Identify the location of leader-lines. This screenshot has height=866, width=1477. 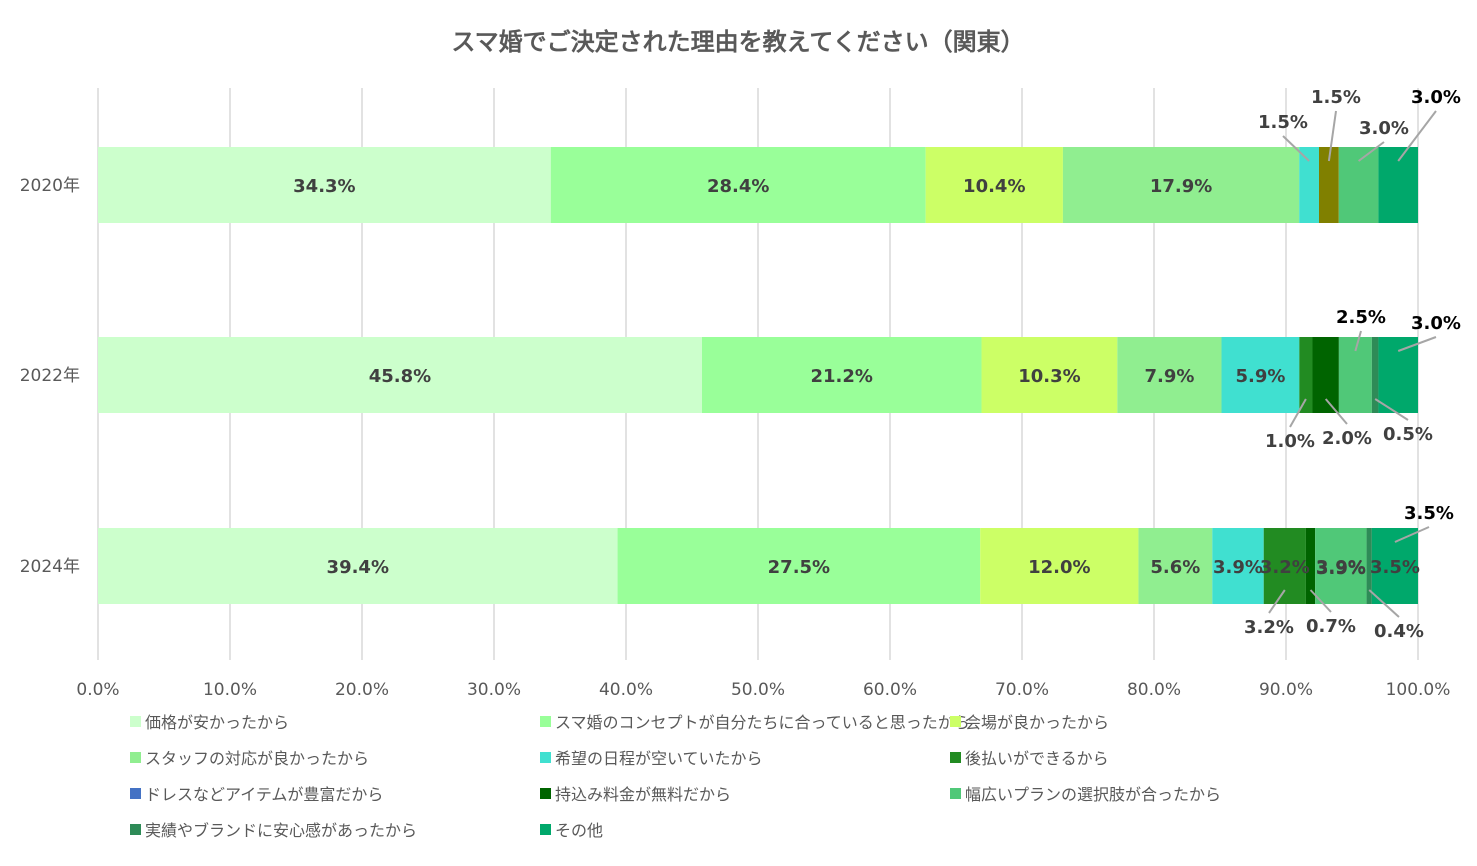
(1352, 364).